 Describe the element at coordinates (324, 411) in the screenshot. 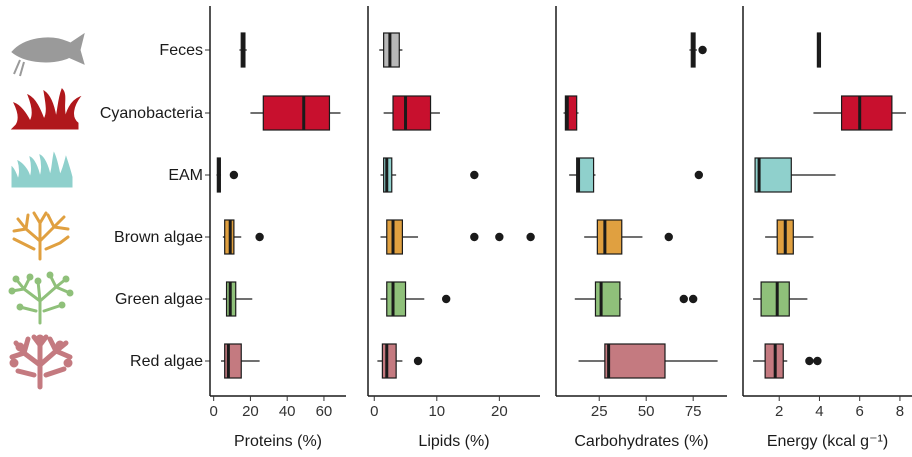

I see `x-tick-label: 60` at that location.